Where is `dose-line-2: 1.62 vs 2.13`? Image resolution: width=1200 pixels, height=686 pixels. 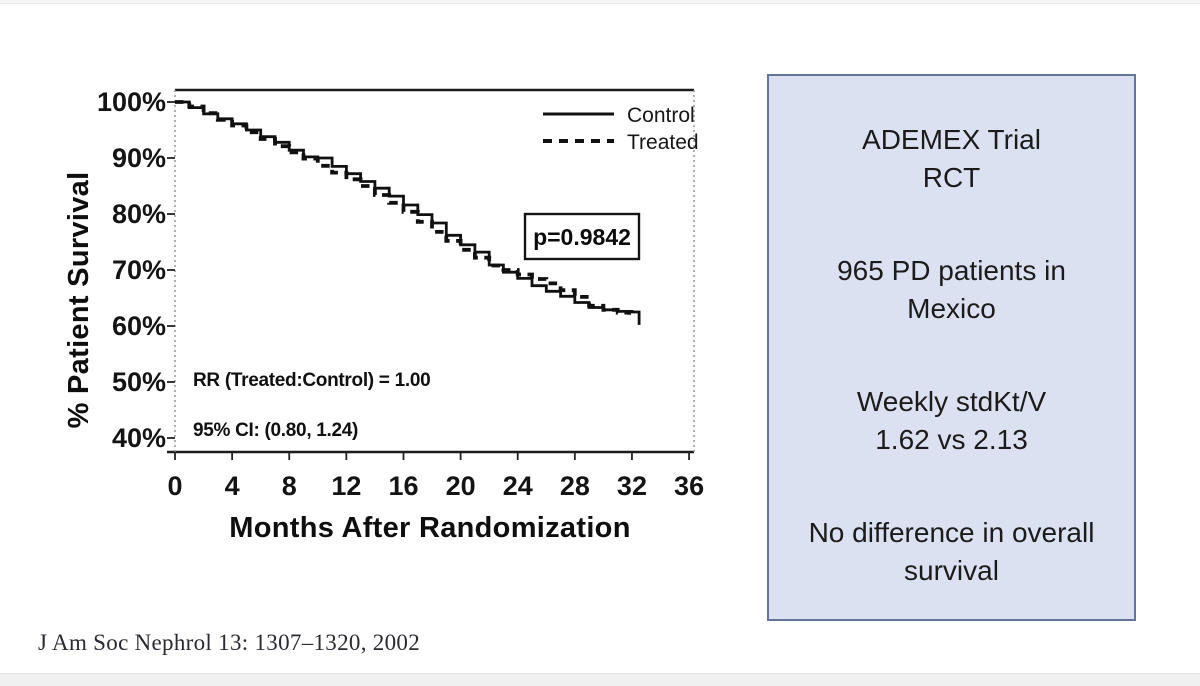 dose-line-2: 1.62 vs 2.13 is located at coordinates (951, 439).